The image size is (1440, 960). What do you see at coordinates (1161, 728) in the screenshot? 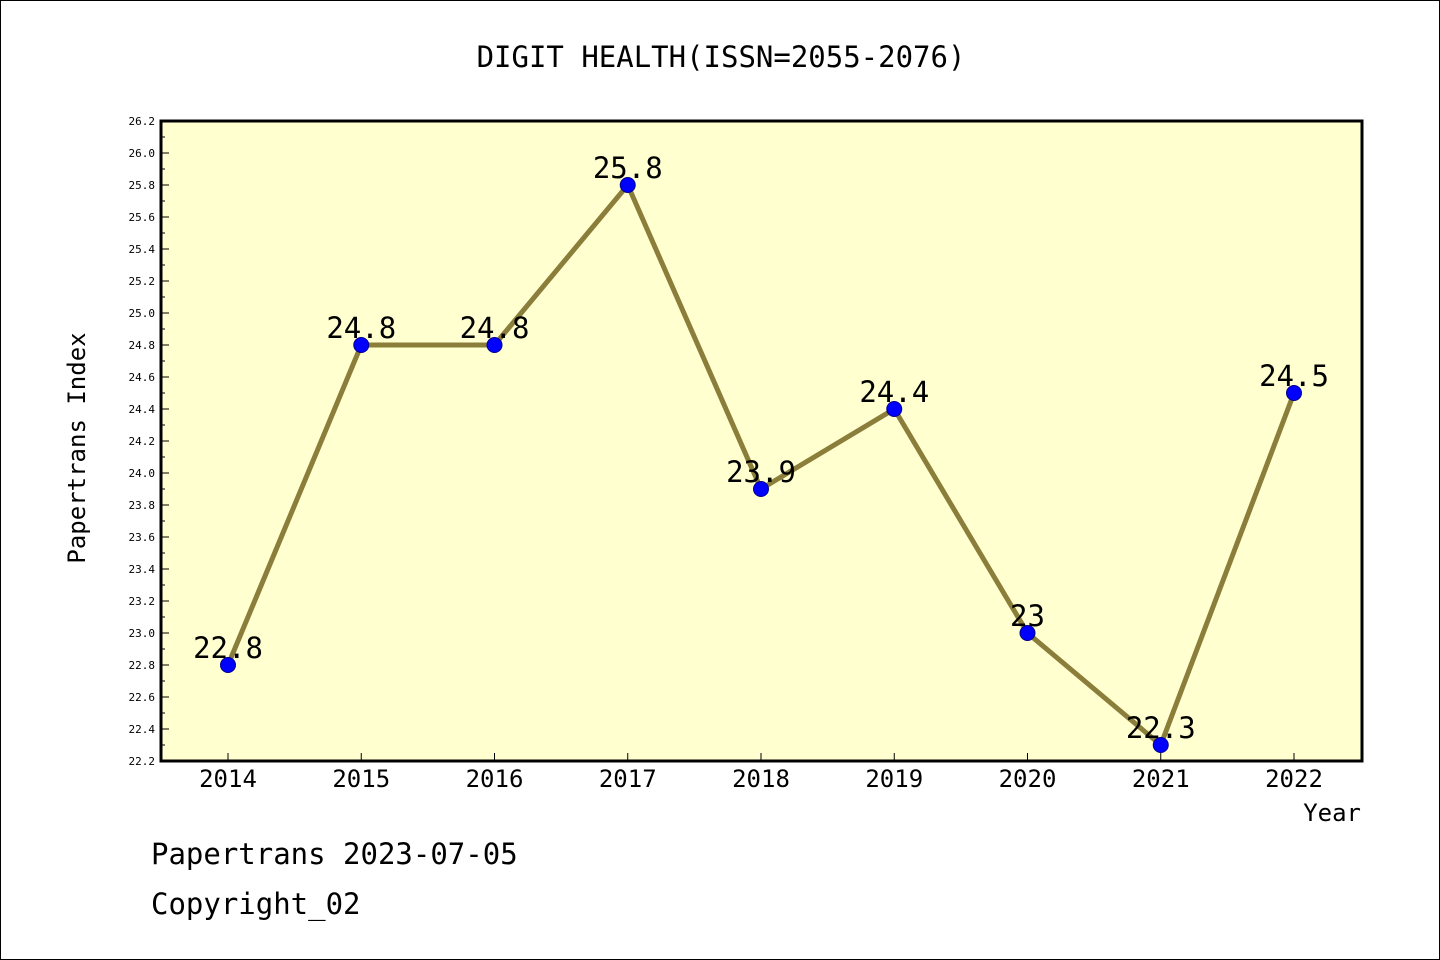
I see `data-label: 22.3` at bounding box center [1161, 728].